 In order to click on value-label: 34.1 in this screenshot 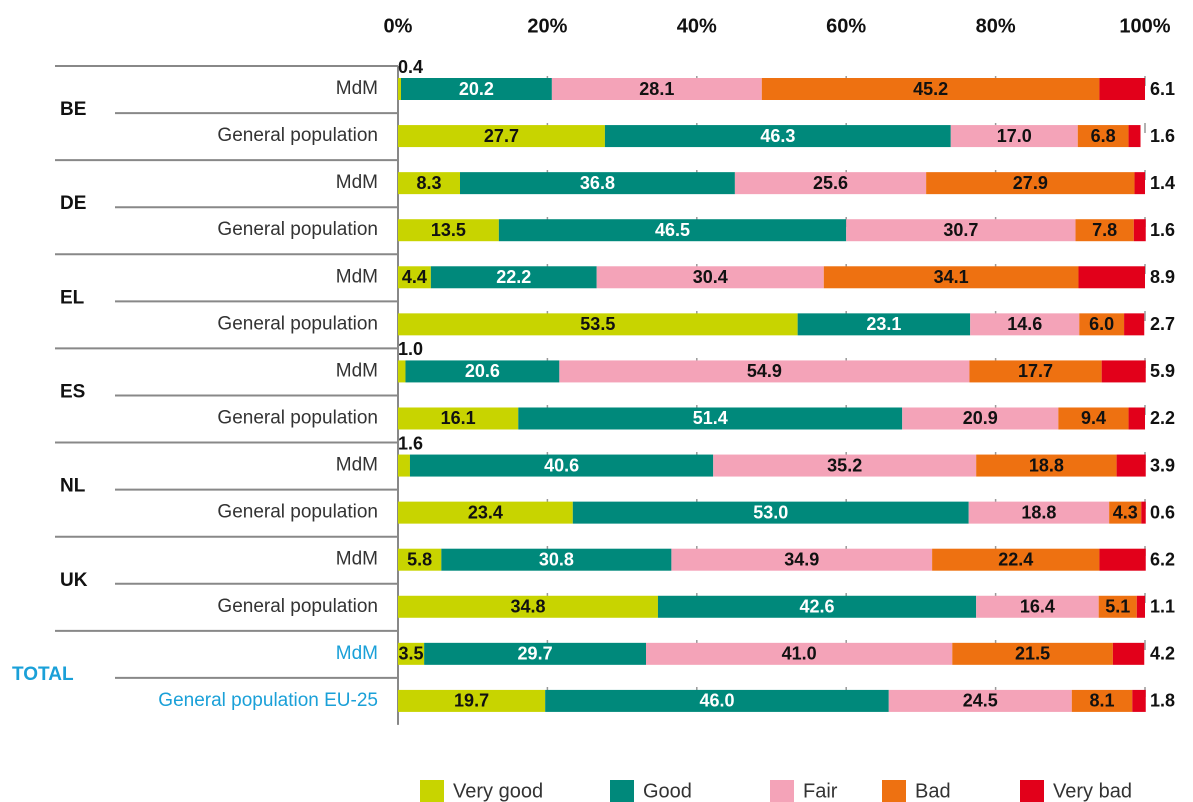, I will do `click(951, 277)`.